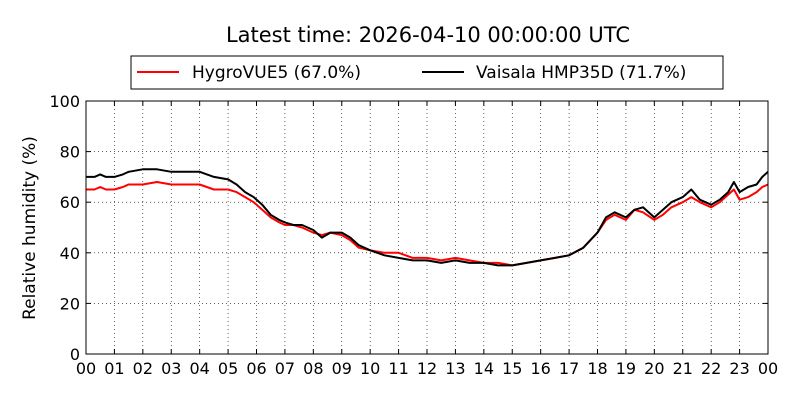  Describe the element at coordinates (256, 368) in the screenshot. I see `x-tick-label: 06` at that location.